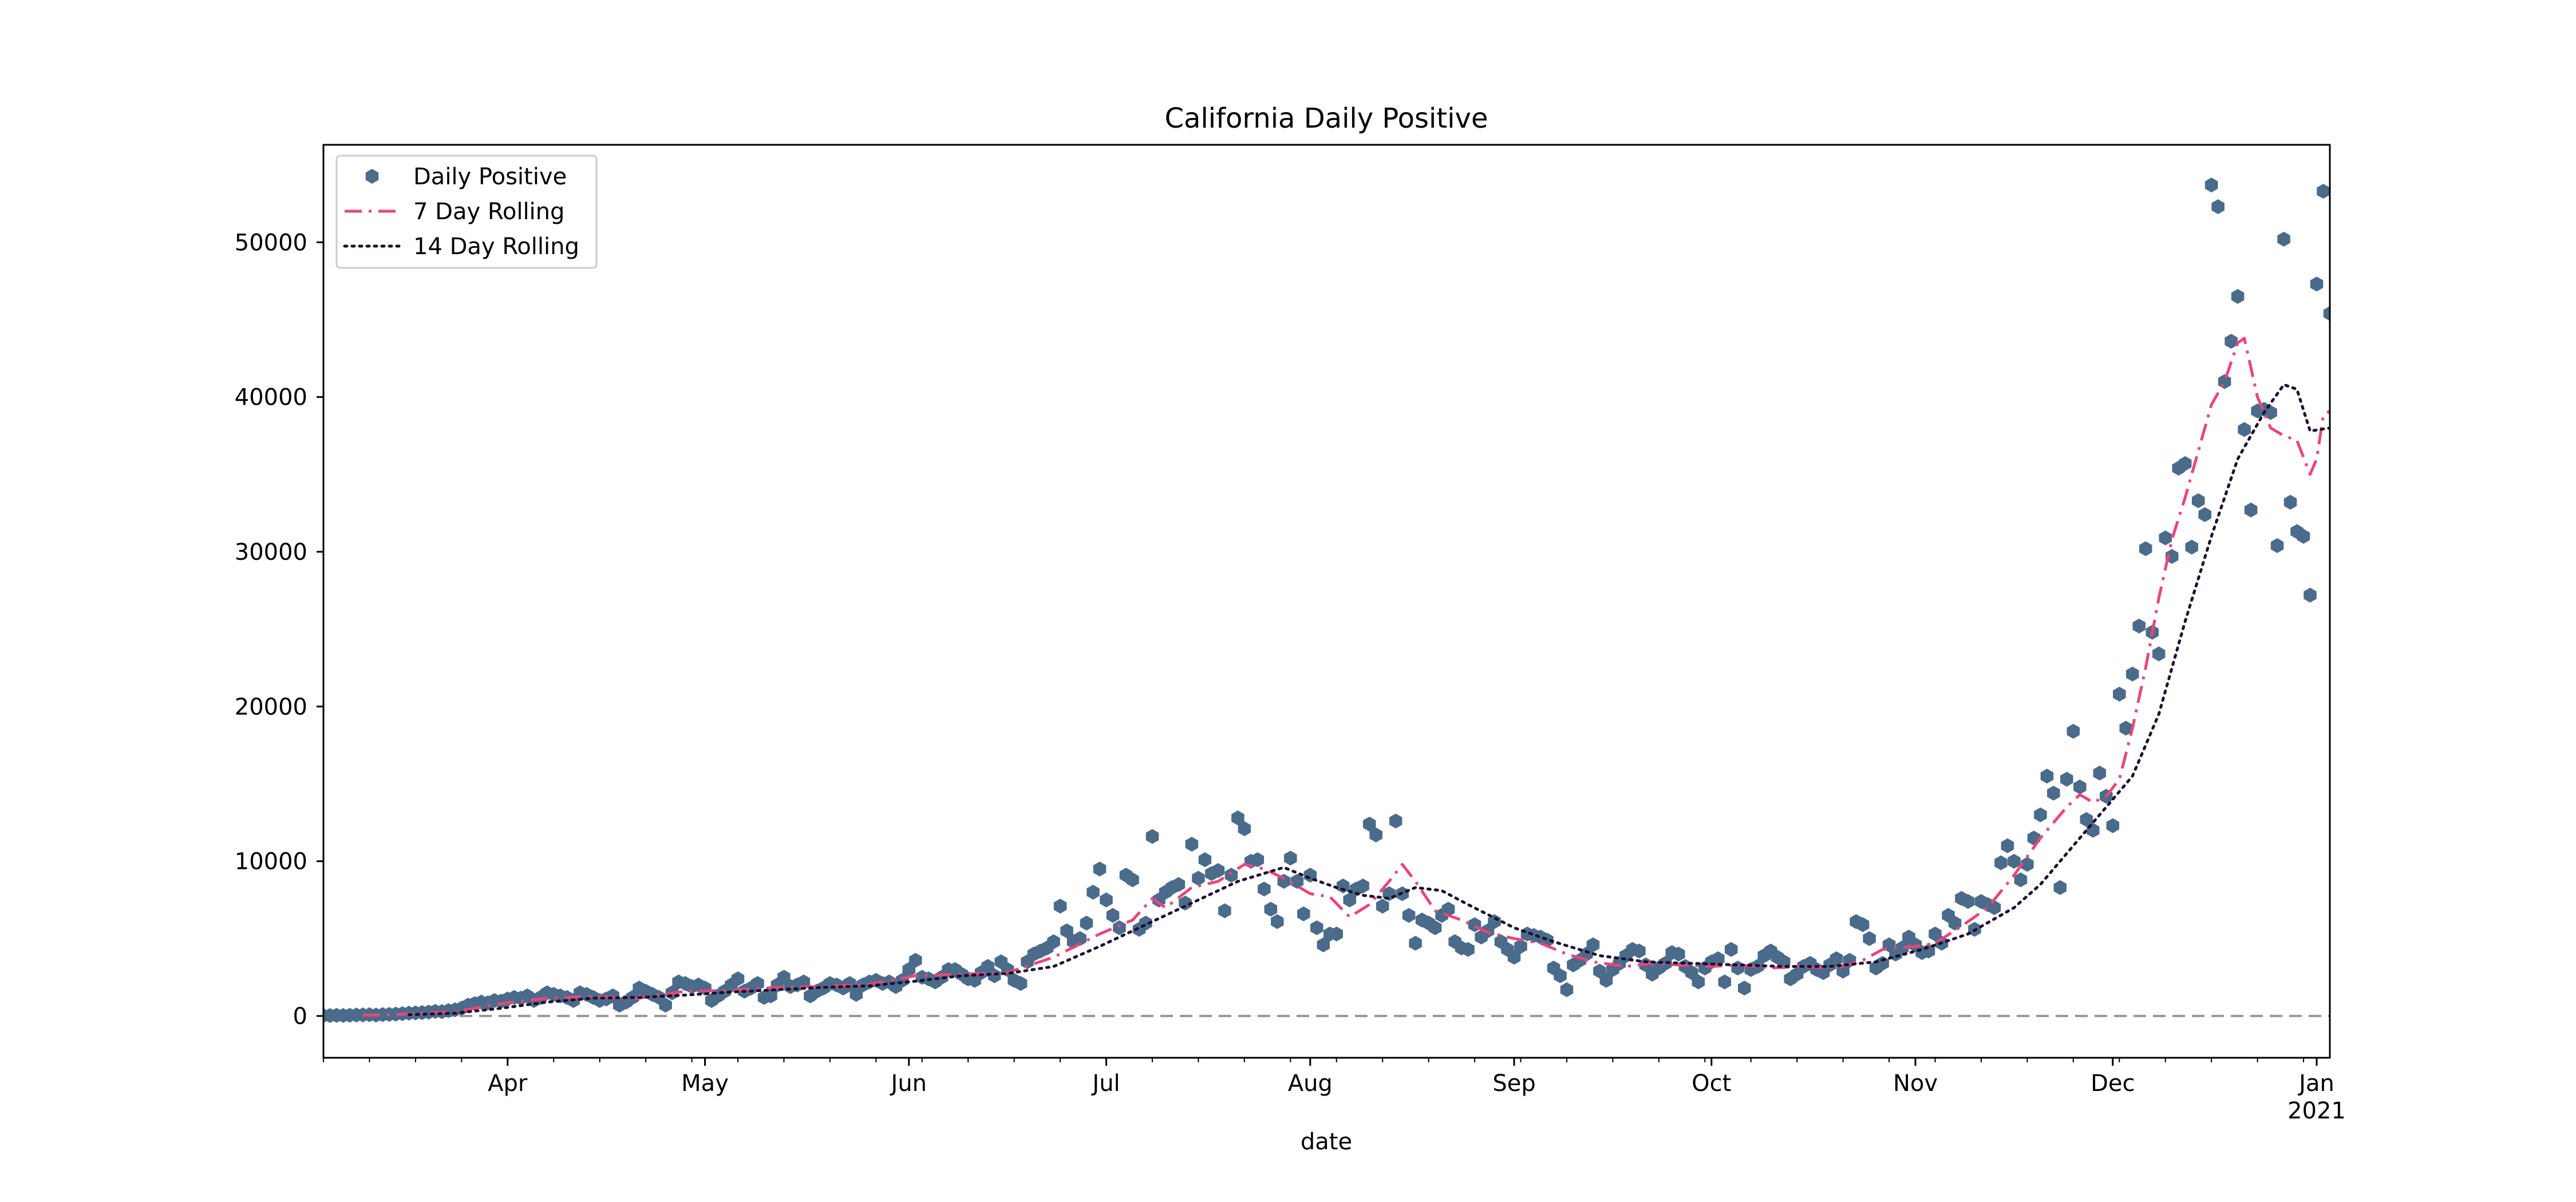  Describe the element at coordinates (2316, 1111) in the screenshot. I see `x-tick-sublabel: 2021` at that location.